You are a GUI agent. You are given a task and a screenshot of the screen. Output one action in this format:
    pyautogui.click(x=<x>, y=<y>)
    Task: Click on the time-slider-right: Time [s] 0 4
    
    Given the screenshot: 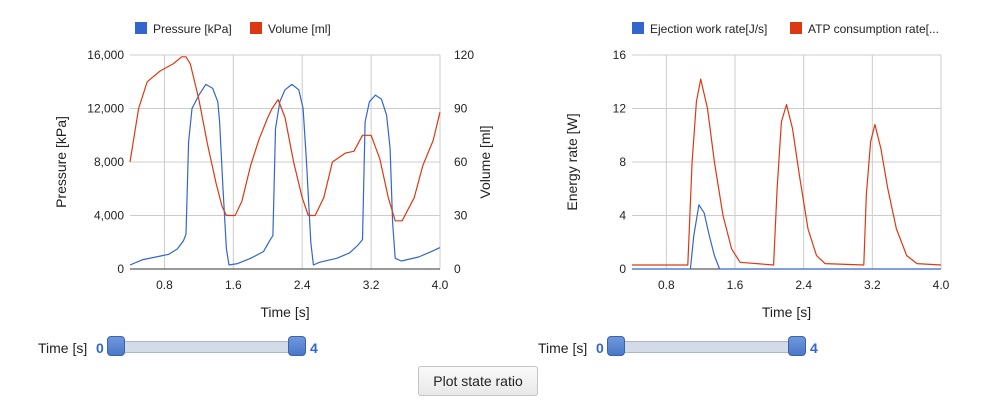 What is the action you would take?
    pyautogui.click(x=750, y=347)
    